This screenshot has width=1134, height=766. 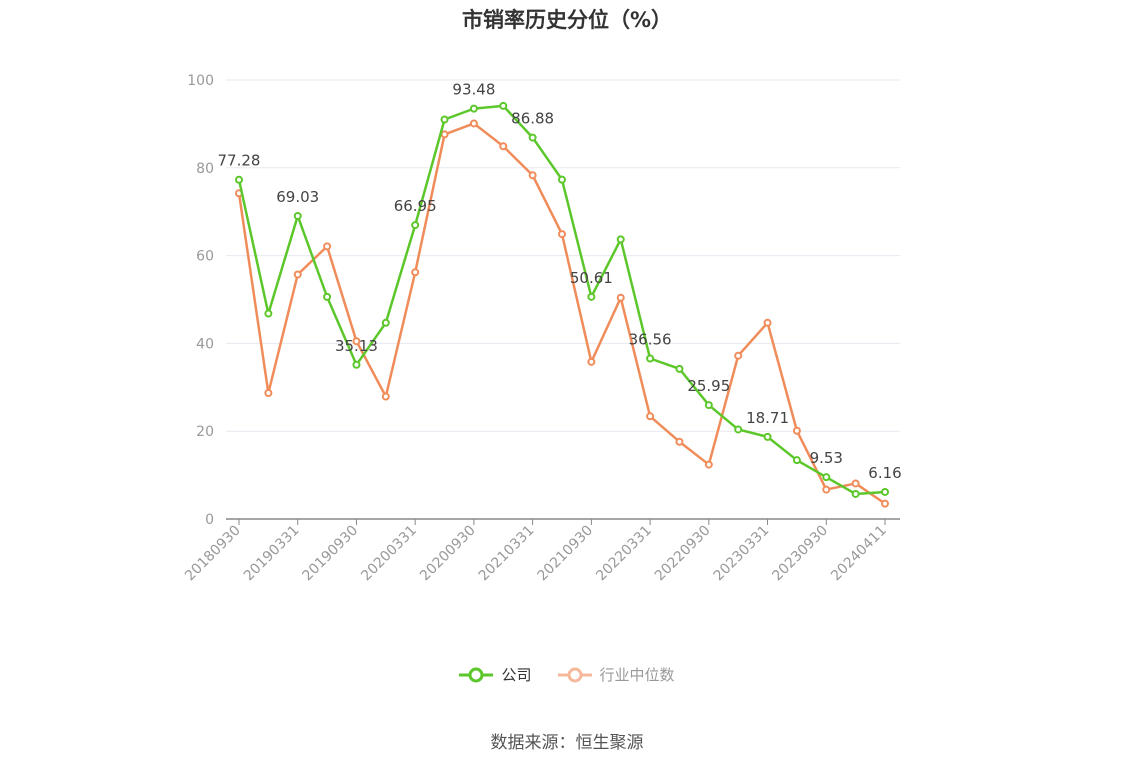 What do you see at coordinates (532, 119) in the screenshot?
I see `data-label: 86.88` at bounding box center [532, 119].